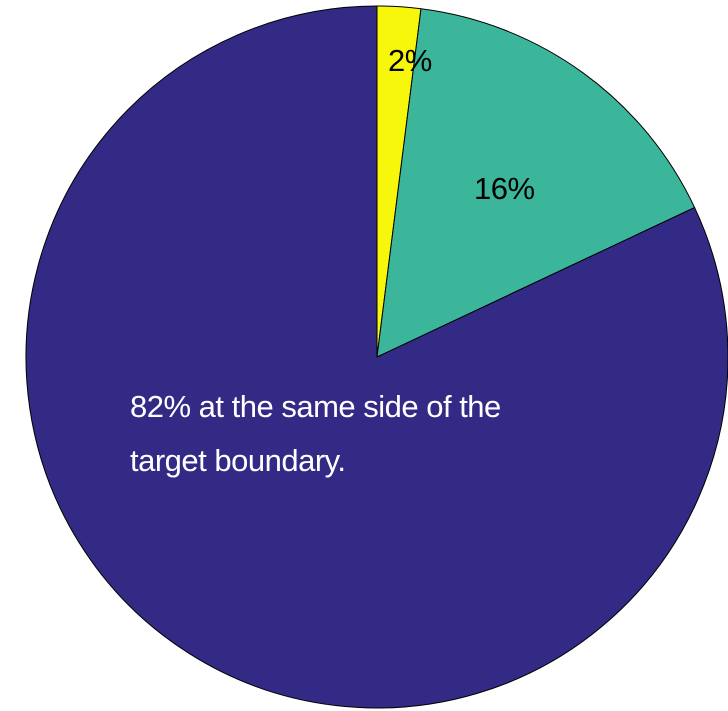 Image resolution: width=728 pixels, height=711 pixels. Describe the element at coordinates (504, 188) in the screenshot. I see `slice-label: 16%` at that location.